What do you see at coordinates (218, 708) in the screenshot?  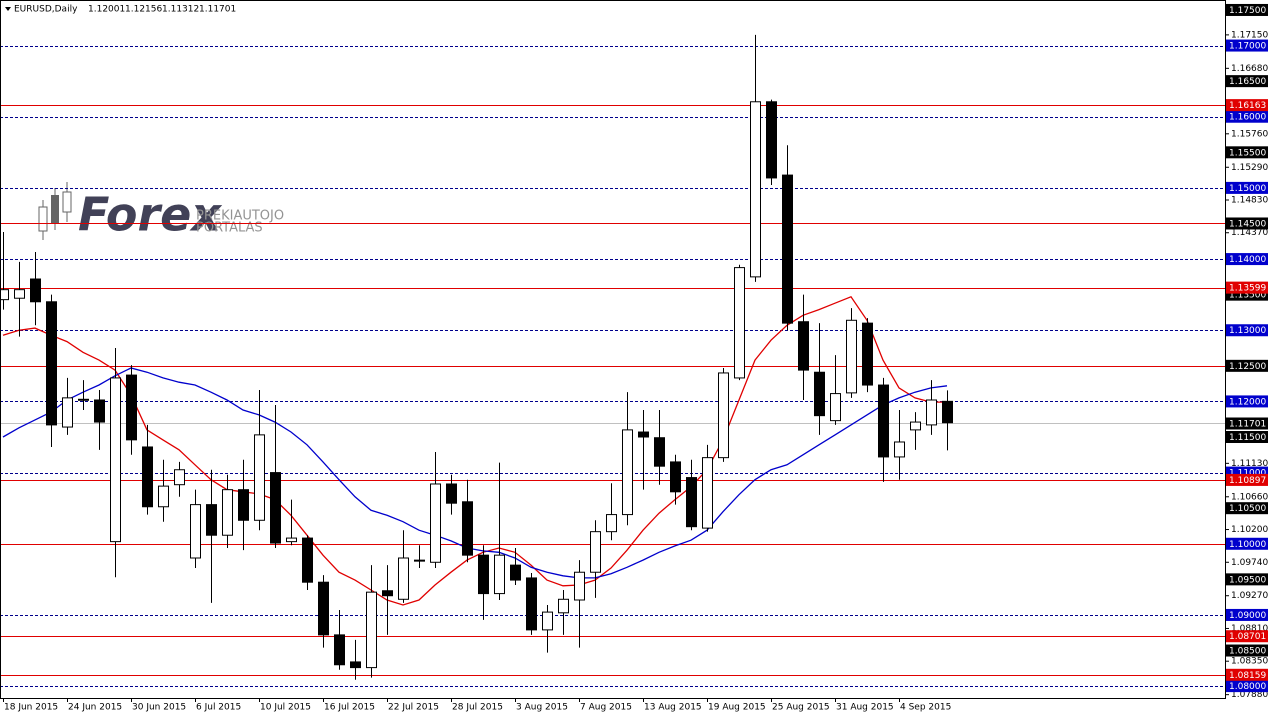 I see `x-tick-label: 6 Jul 2015` at bounding box center [218, 708].